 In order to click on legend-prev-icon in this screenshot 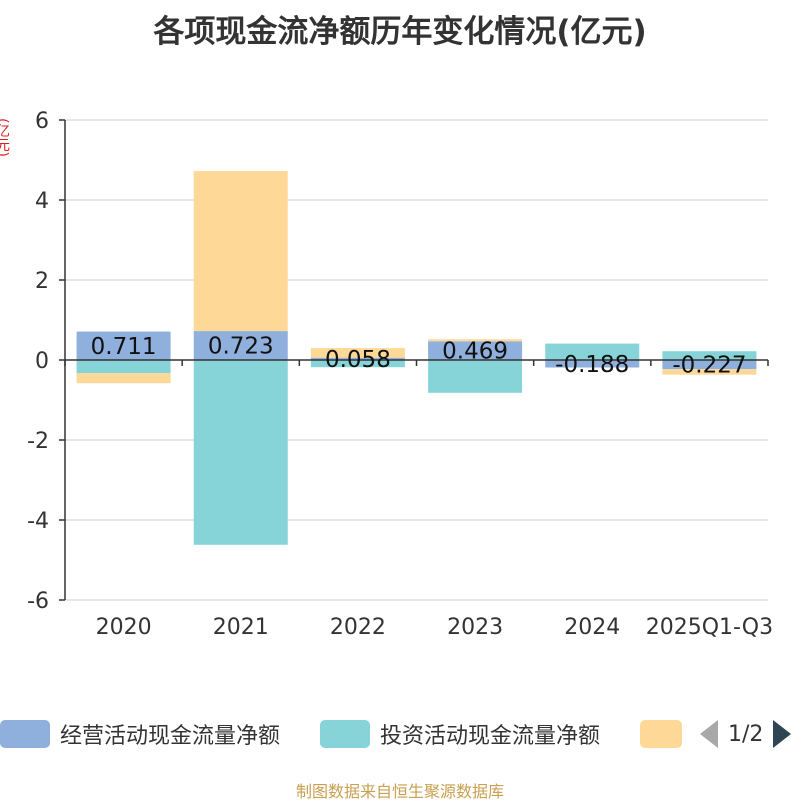, I will do `click(709, 734)`.